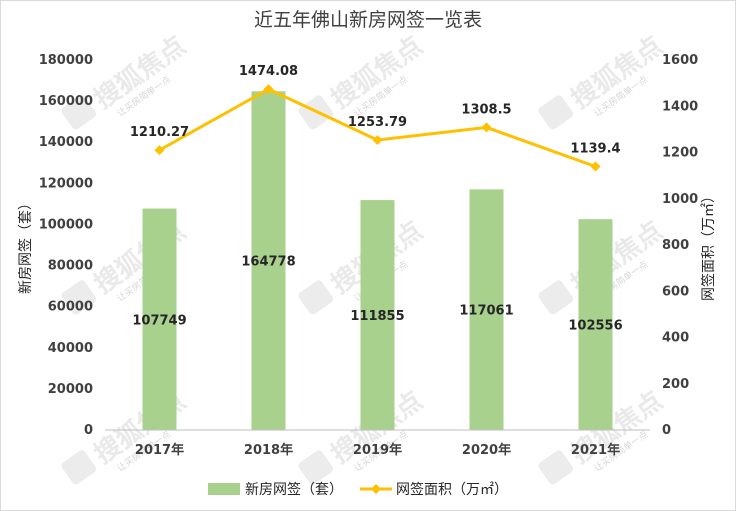 Image resolution: width=736 pixels, height=511 pixels. I want to click on right-tick-label: 200, so click(675, 384).